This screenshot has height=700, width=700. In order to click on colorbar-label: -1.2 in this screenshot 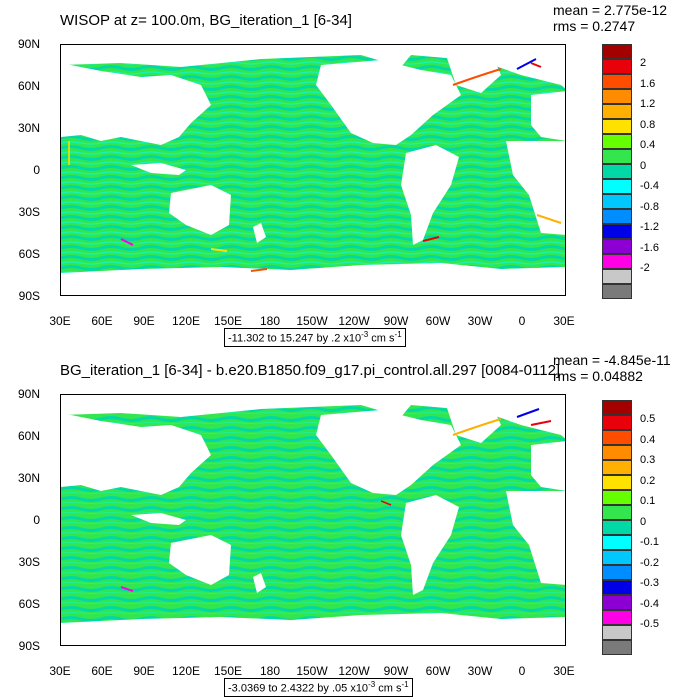, I will do `click(649, 227)`.